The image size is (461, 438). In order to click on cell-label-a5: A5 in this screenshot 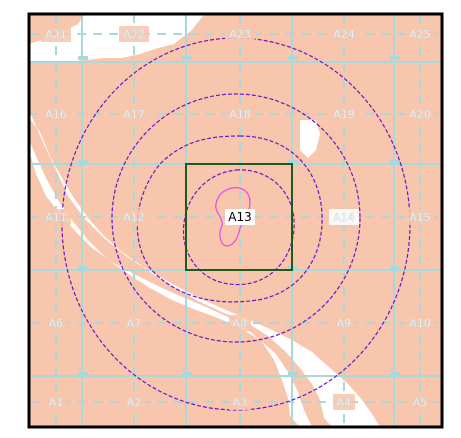, I will do `click(420, 402)`.